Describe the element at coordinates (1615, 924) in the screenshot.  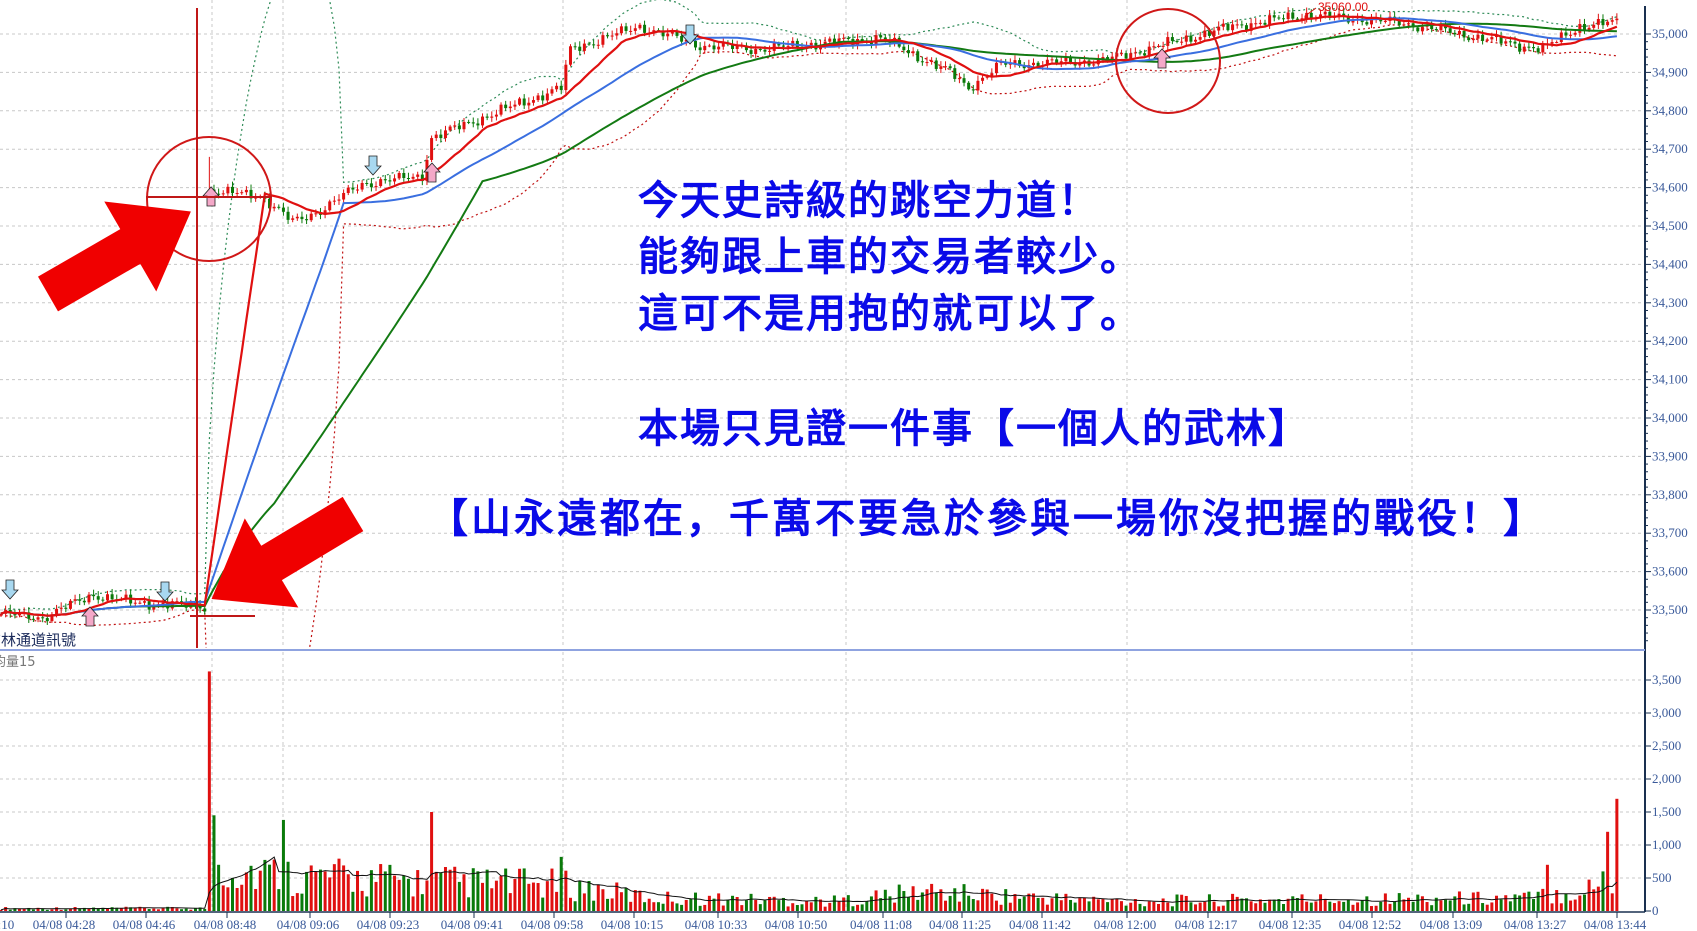
I see `x-tick-label: 04/08 13:44` at that location.